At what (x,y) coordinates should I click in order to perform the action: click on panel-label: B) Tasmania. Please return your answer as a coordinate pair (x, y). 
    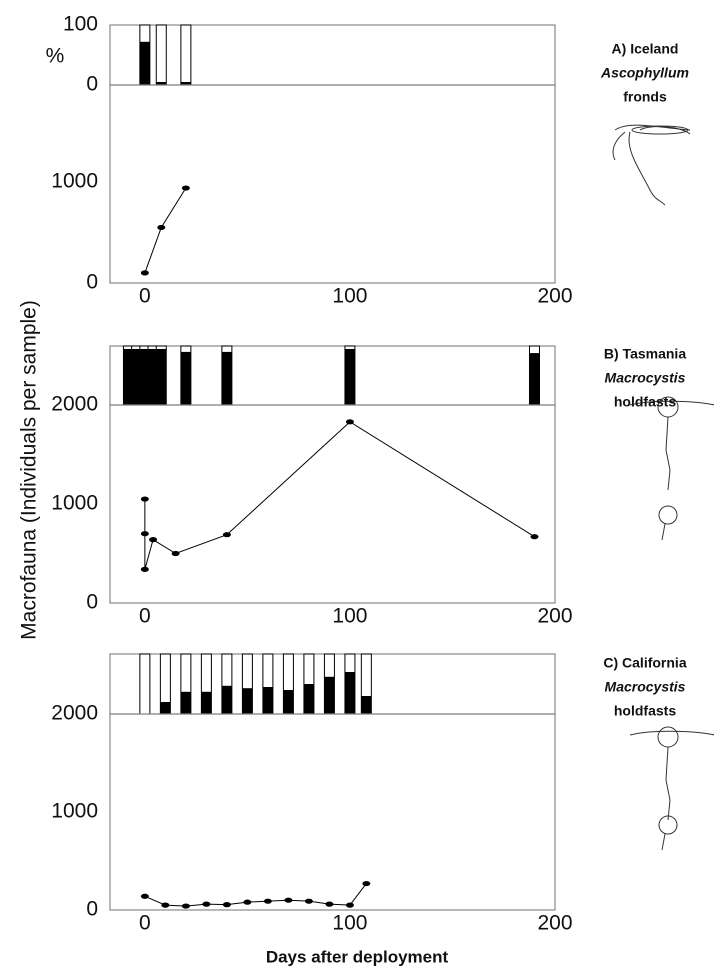
    Looking at the image, I should click on (645, 354).